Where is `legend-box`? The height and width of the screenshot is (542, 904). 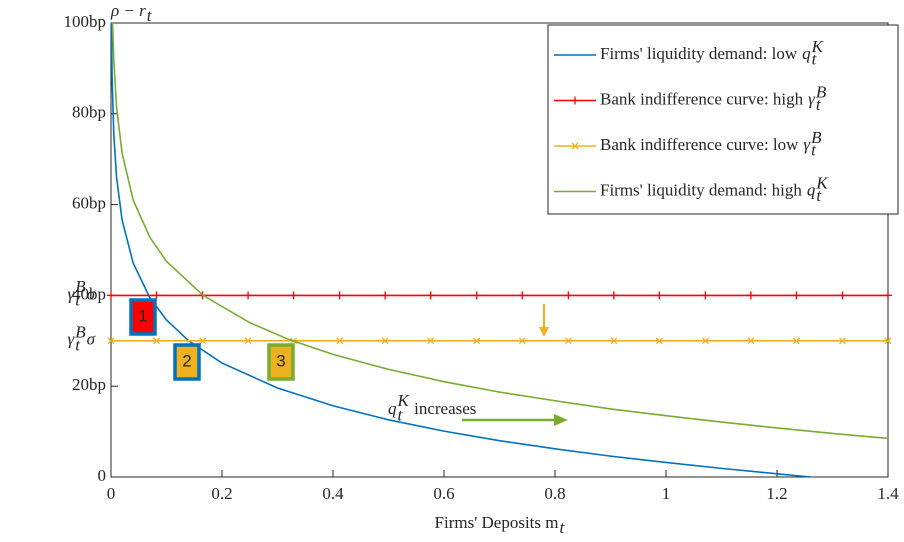 legend-box is located at coordinates (723, 119).